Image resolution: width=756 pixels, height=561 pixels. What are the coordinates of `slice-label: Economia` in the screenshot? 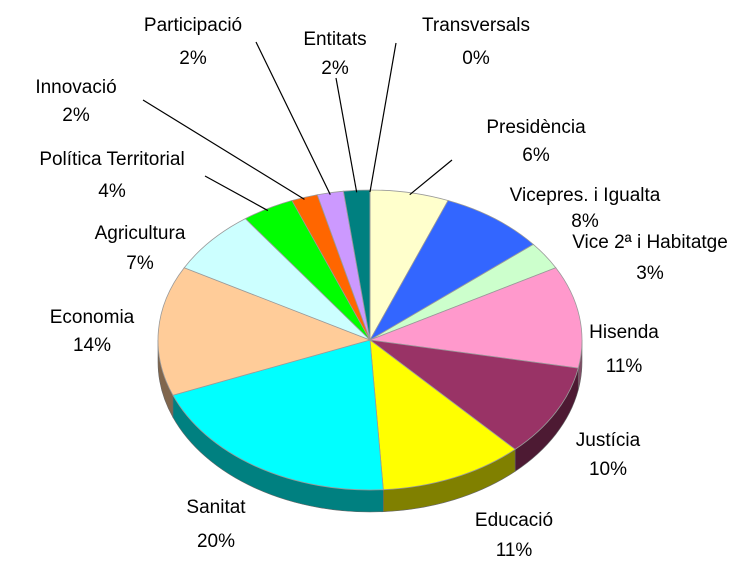 It's located at (92, 317).